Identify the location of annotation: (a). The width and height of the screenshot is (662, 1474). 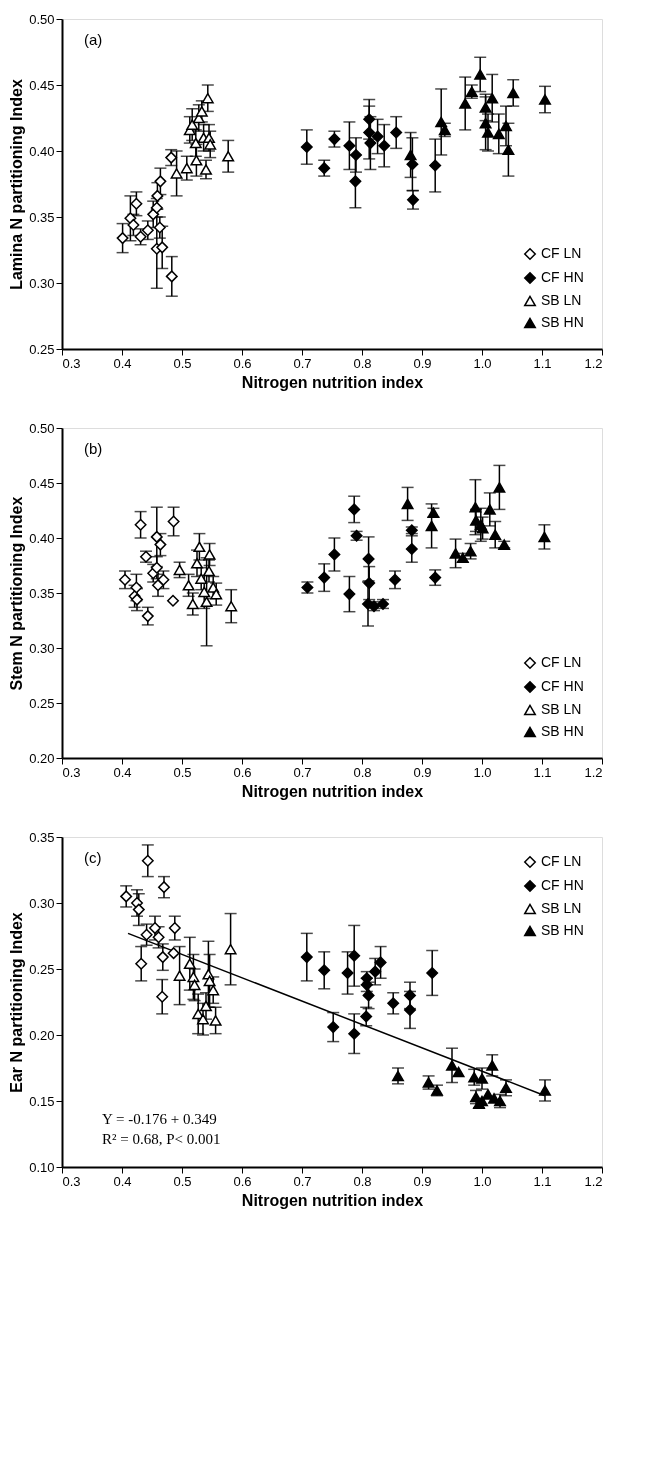
(93, 39).